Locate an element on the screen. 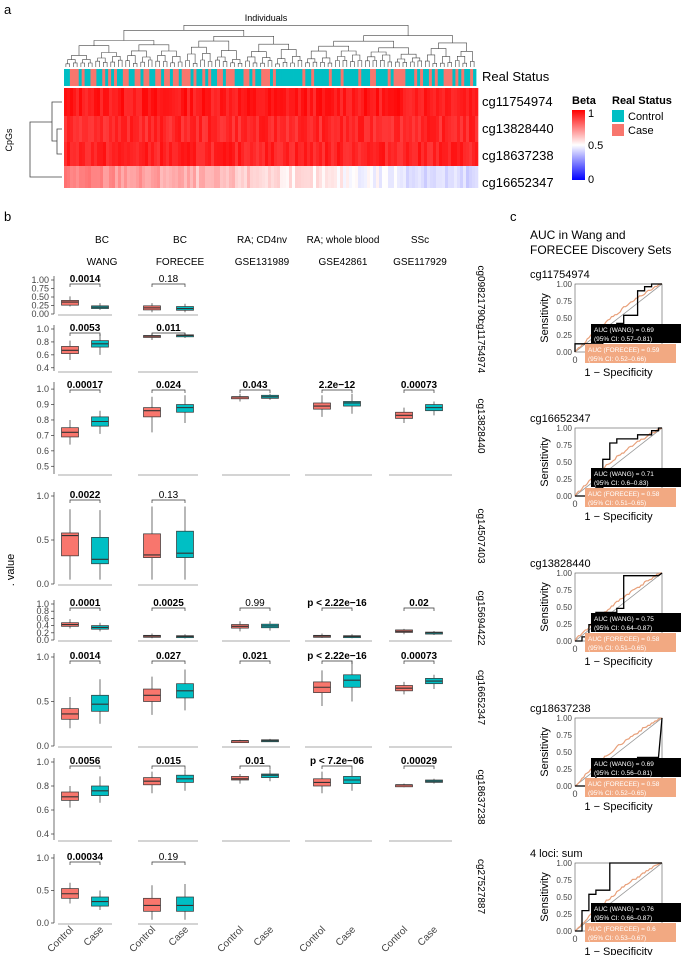  auc-wang-box is located at coordinates (636, 912).